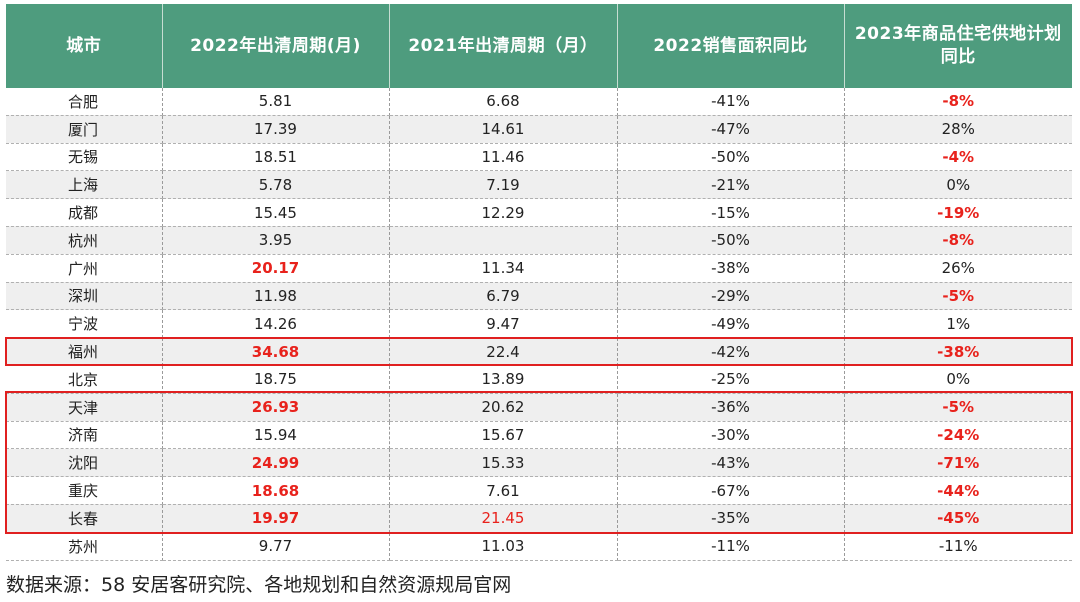 Image resolution: width=1080 pixels, height=602 pixels. I want to click on clearance-2021-cell: 15.67, so click(503, 435).